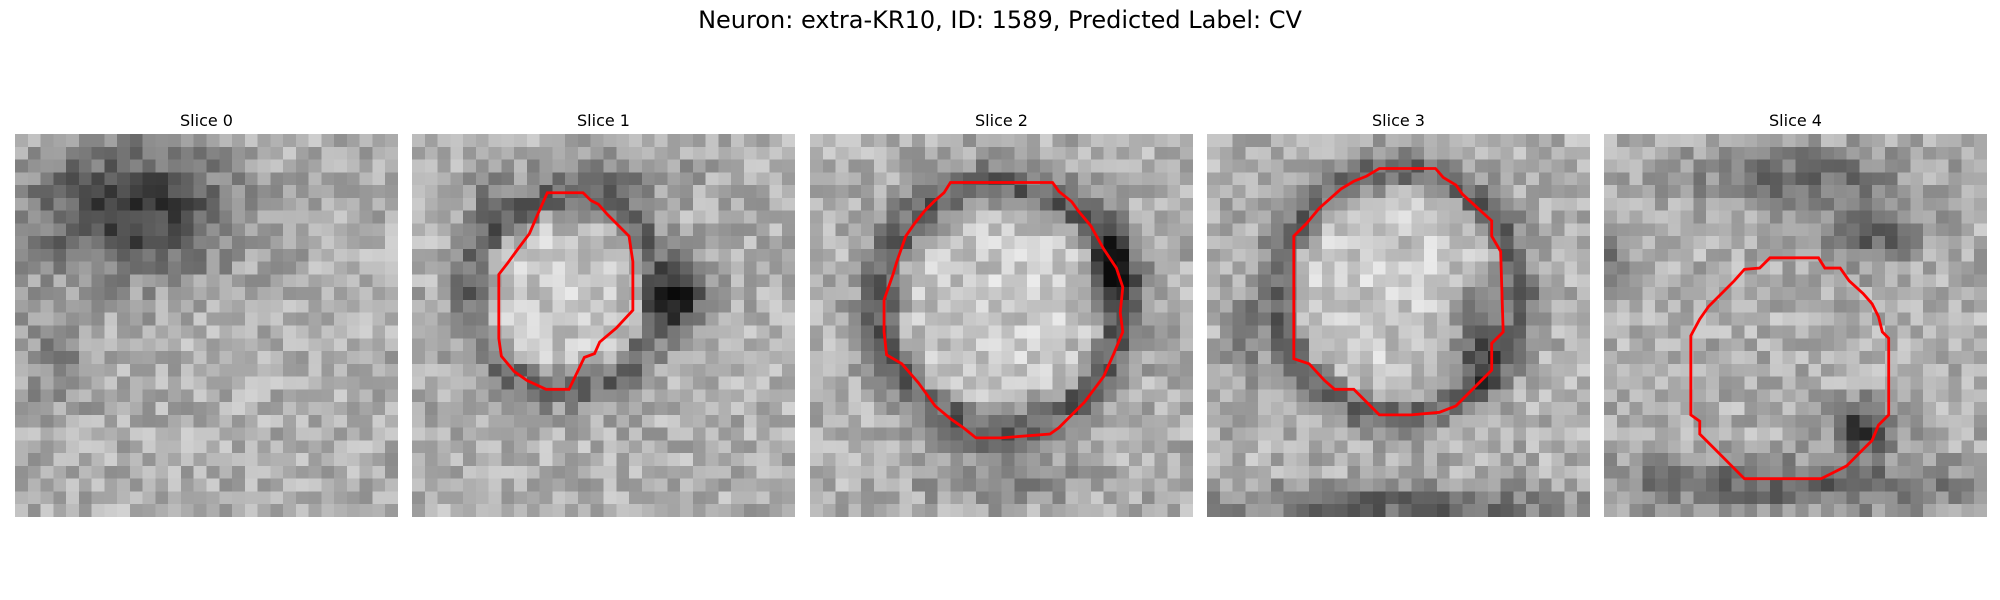 The width and height of the screenshot is (2000, 600). What do you see at coordinates (1398, 120) in the screenshot?
I see `slice-title-3: Slice 3` at bounding box center [1398, 120].